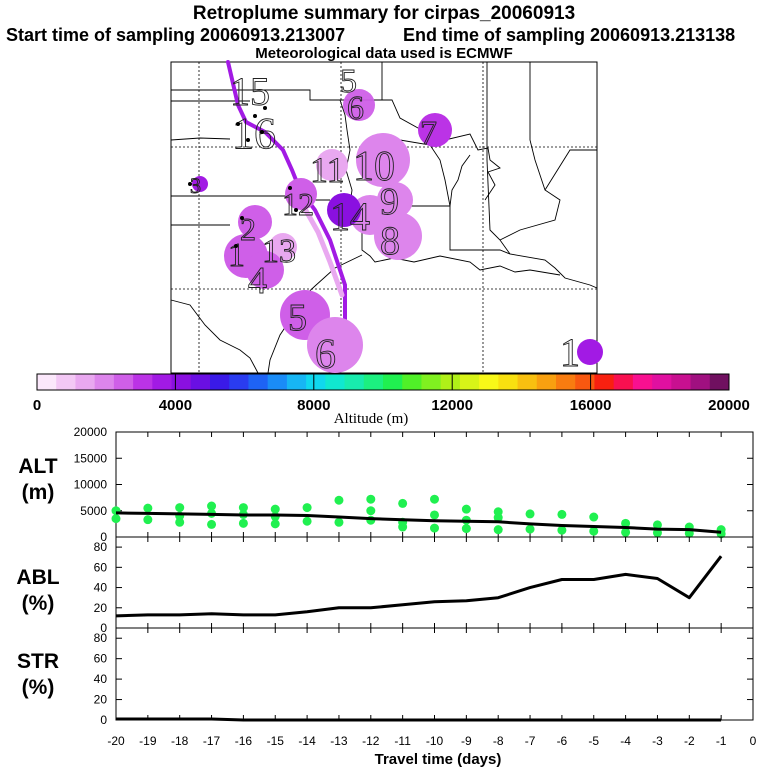  Describe the element at coordinates (569, 35) in the screenshot. I see `end-time-label: End time of sampling 20060913.213138` at that location.